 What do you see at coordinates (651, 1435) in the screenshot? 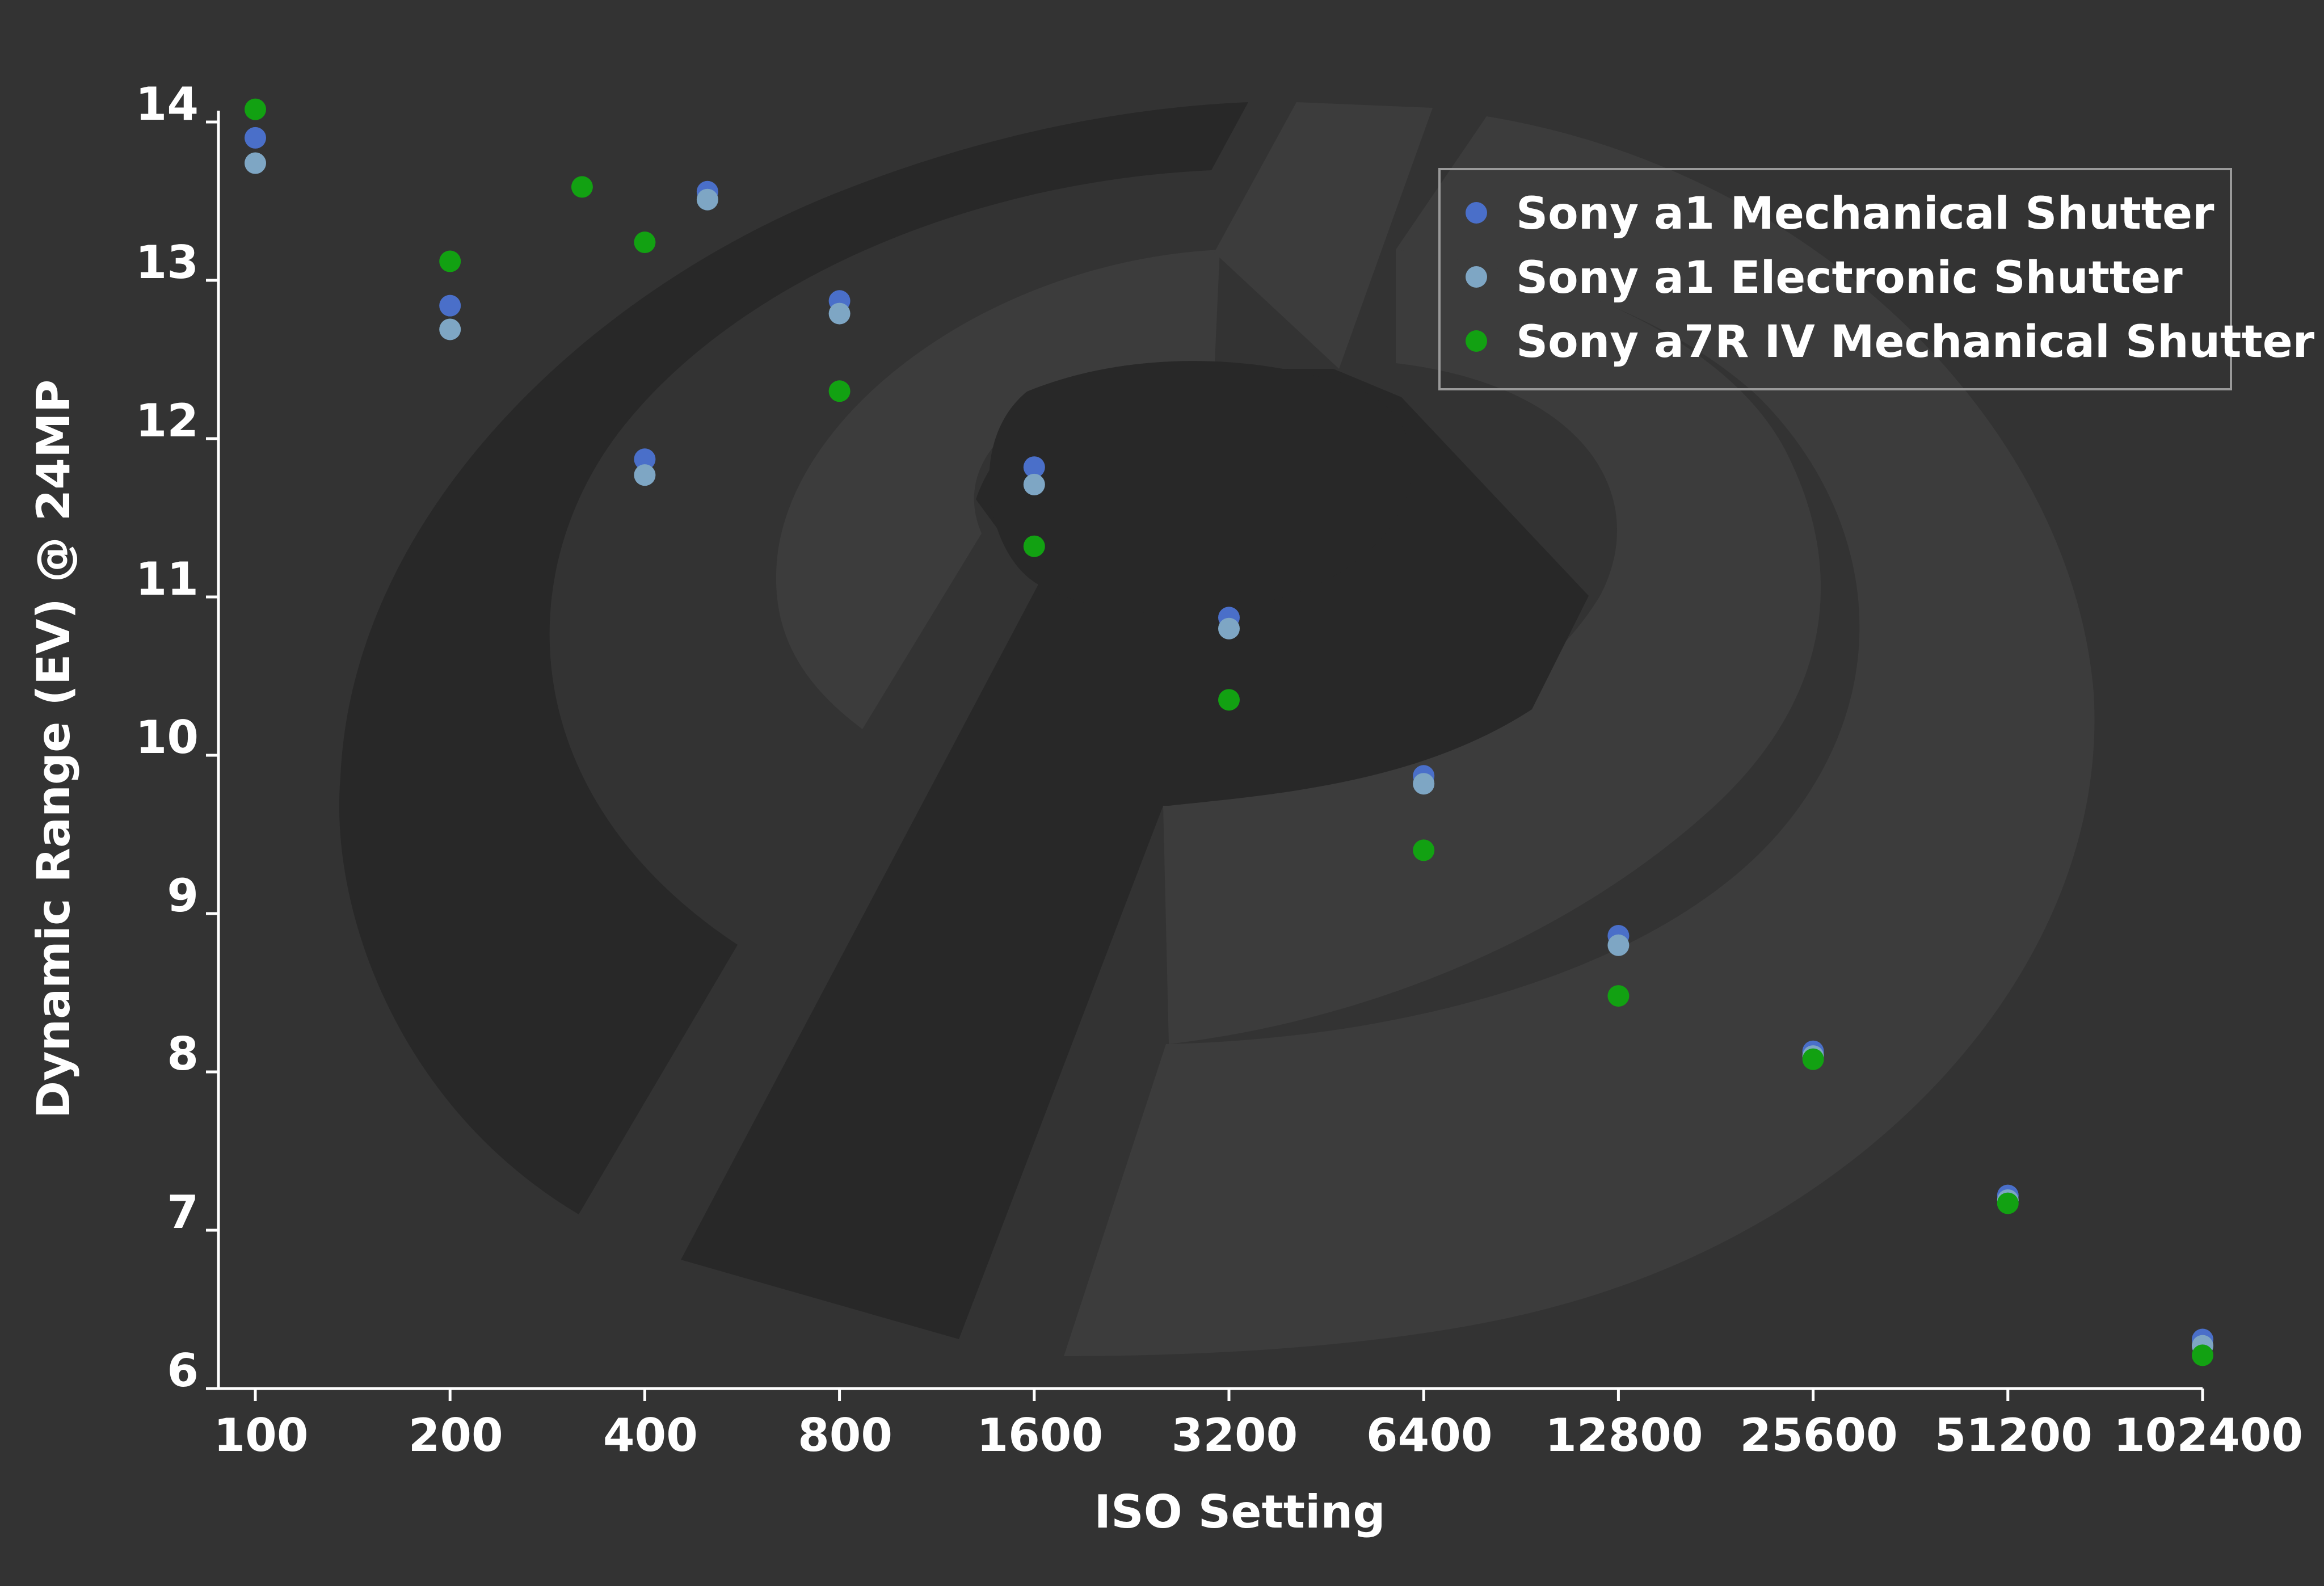
I see `x-tick-label: 400` at bounding box center [651, 1435].